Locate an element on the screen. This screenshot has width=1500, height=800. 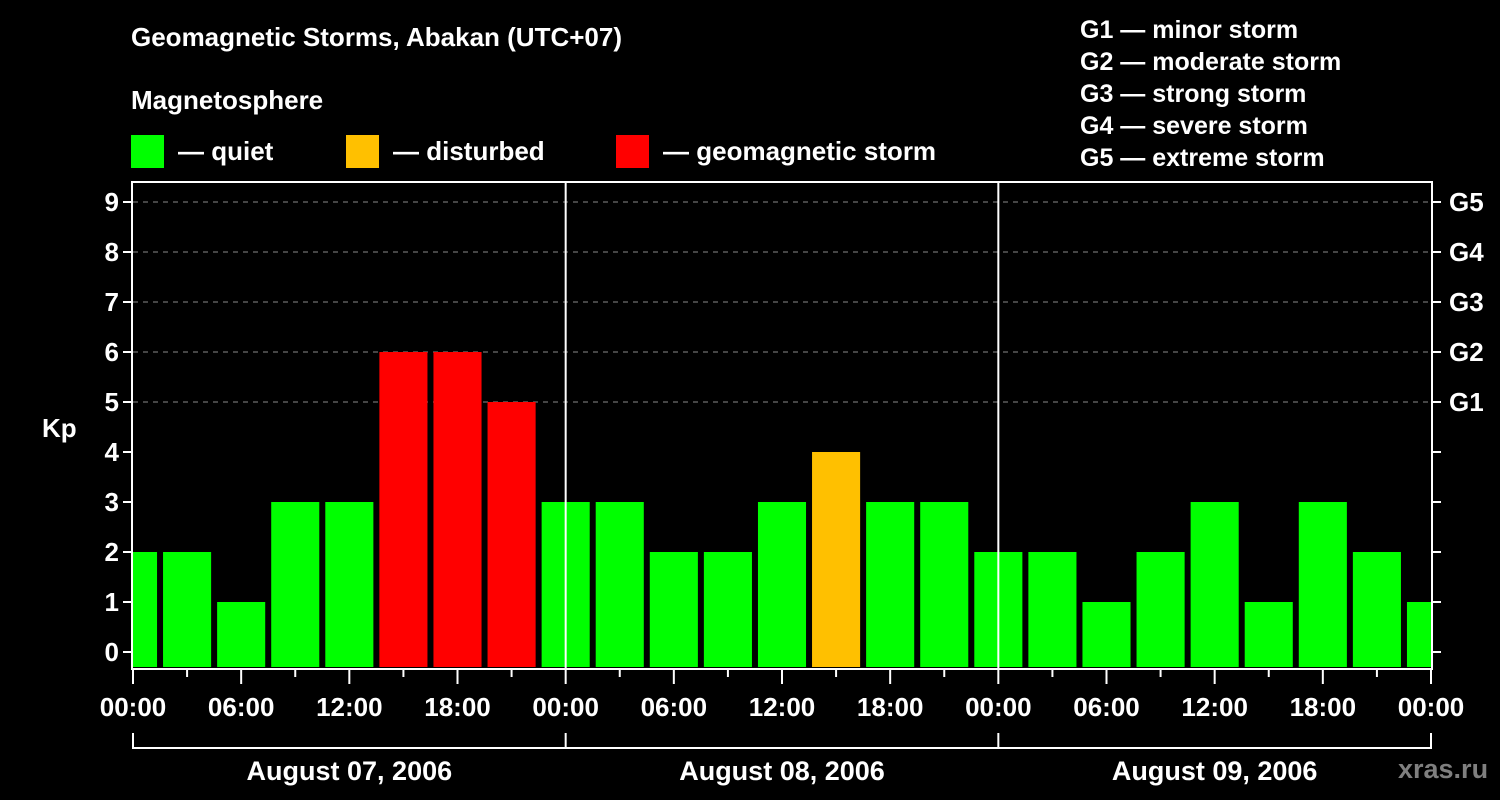
g-level-label: G3 is located at coordinates (1466, 302).